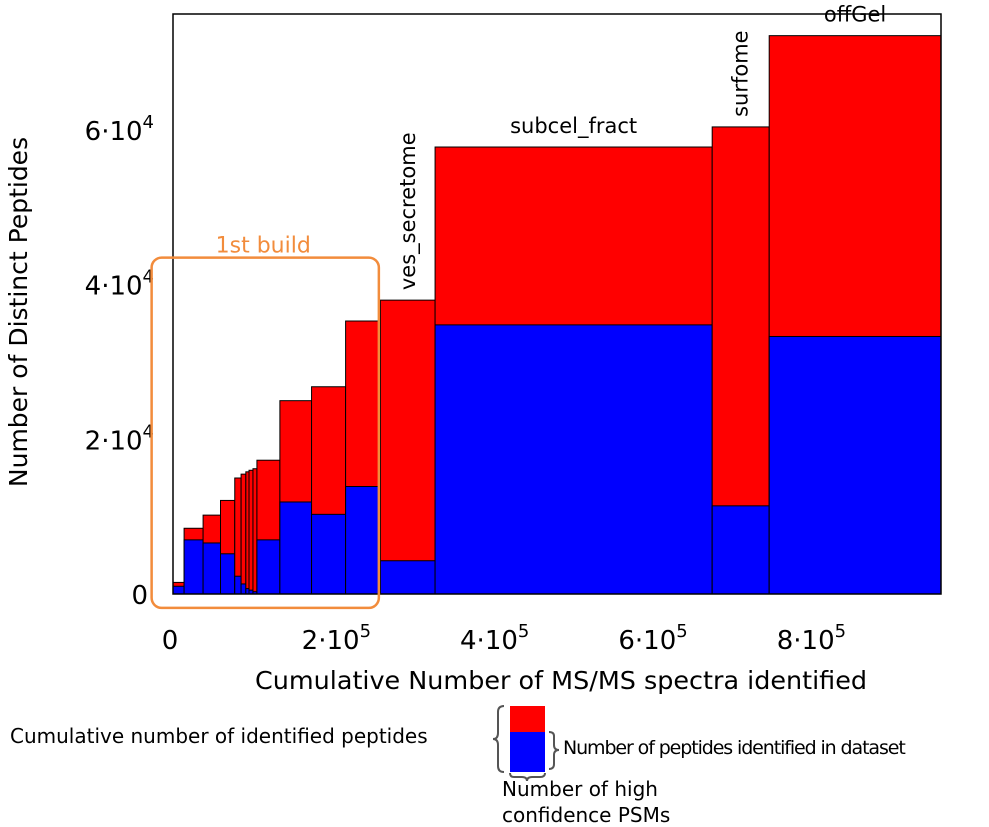  Describe the element at coordinates (580, 789) in the screenshot. I see `legend-psm-label-line1: Number of high` at that location.